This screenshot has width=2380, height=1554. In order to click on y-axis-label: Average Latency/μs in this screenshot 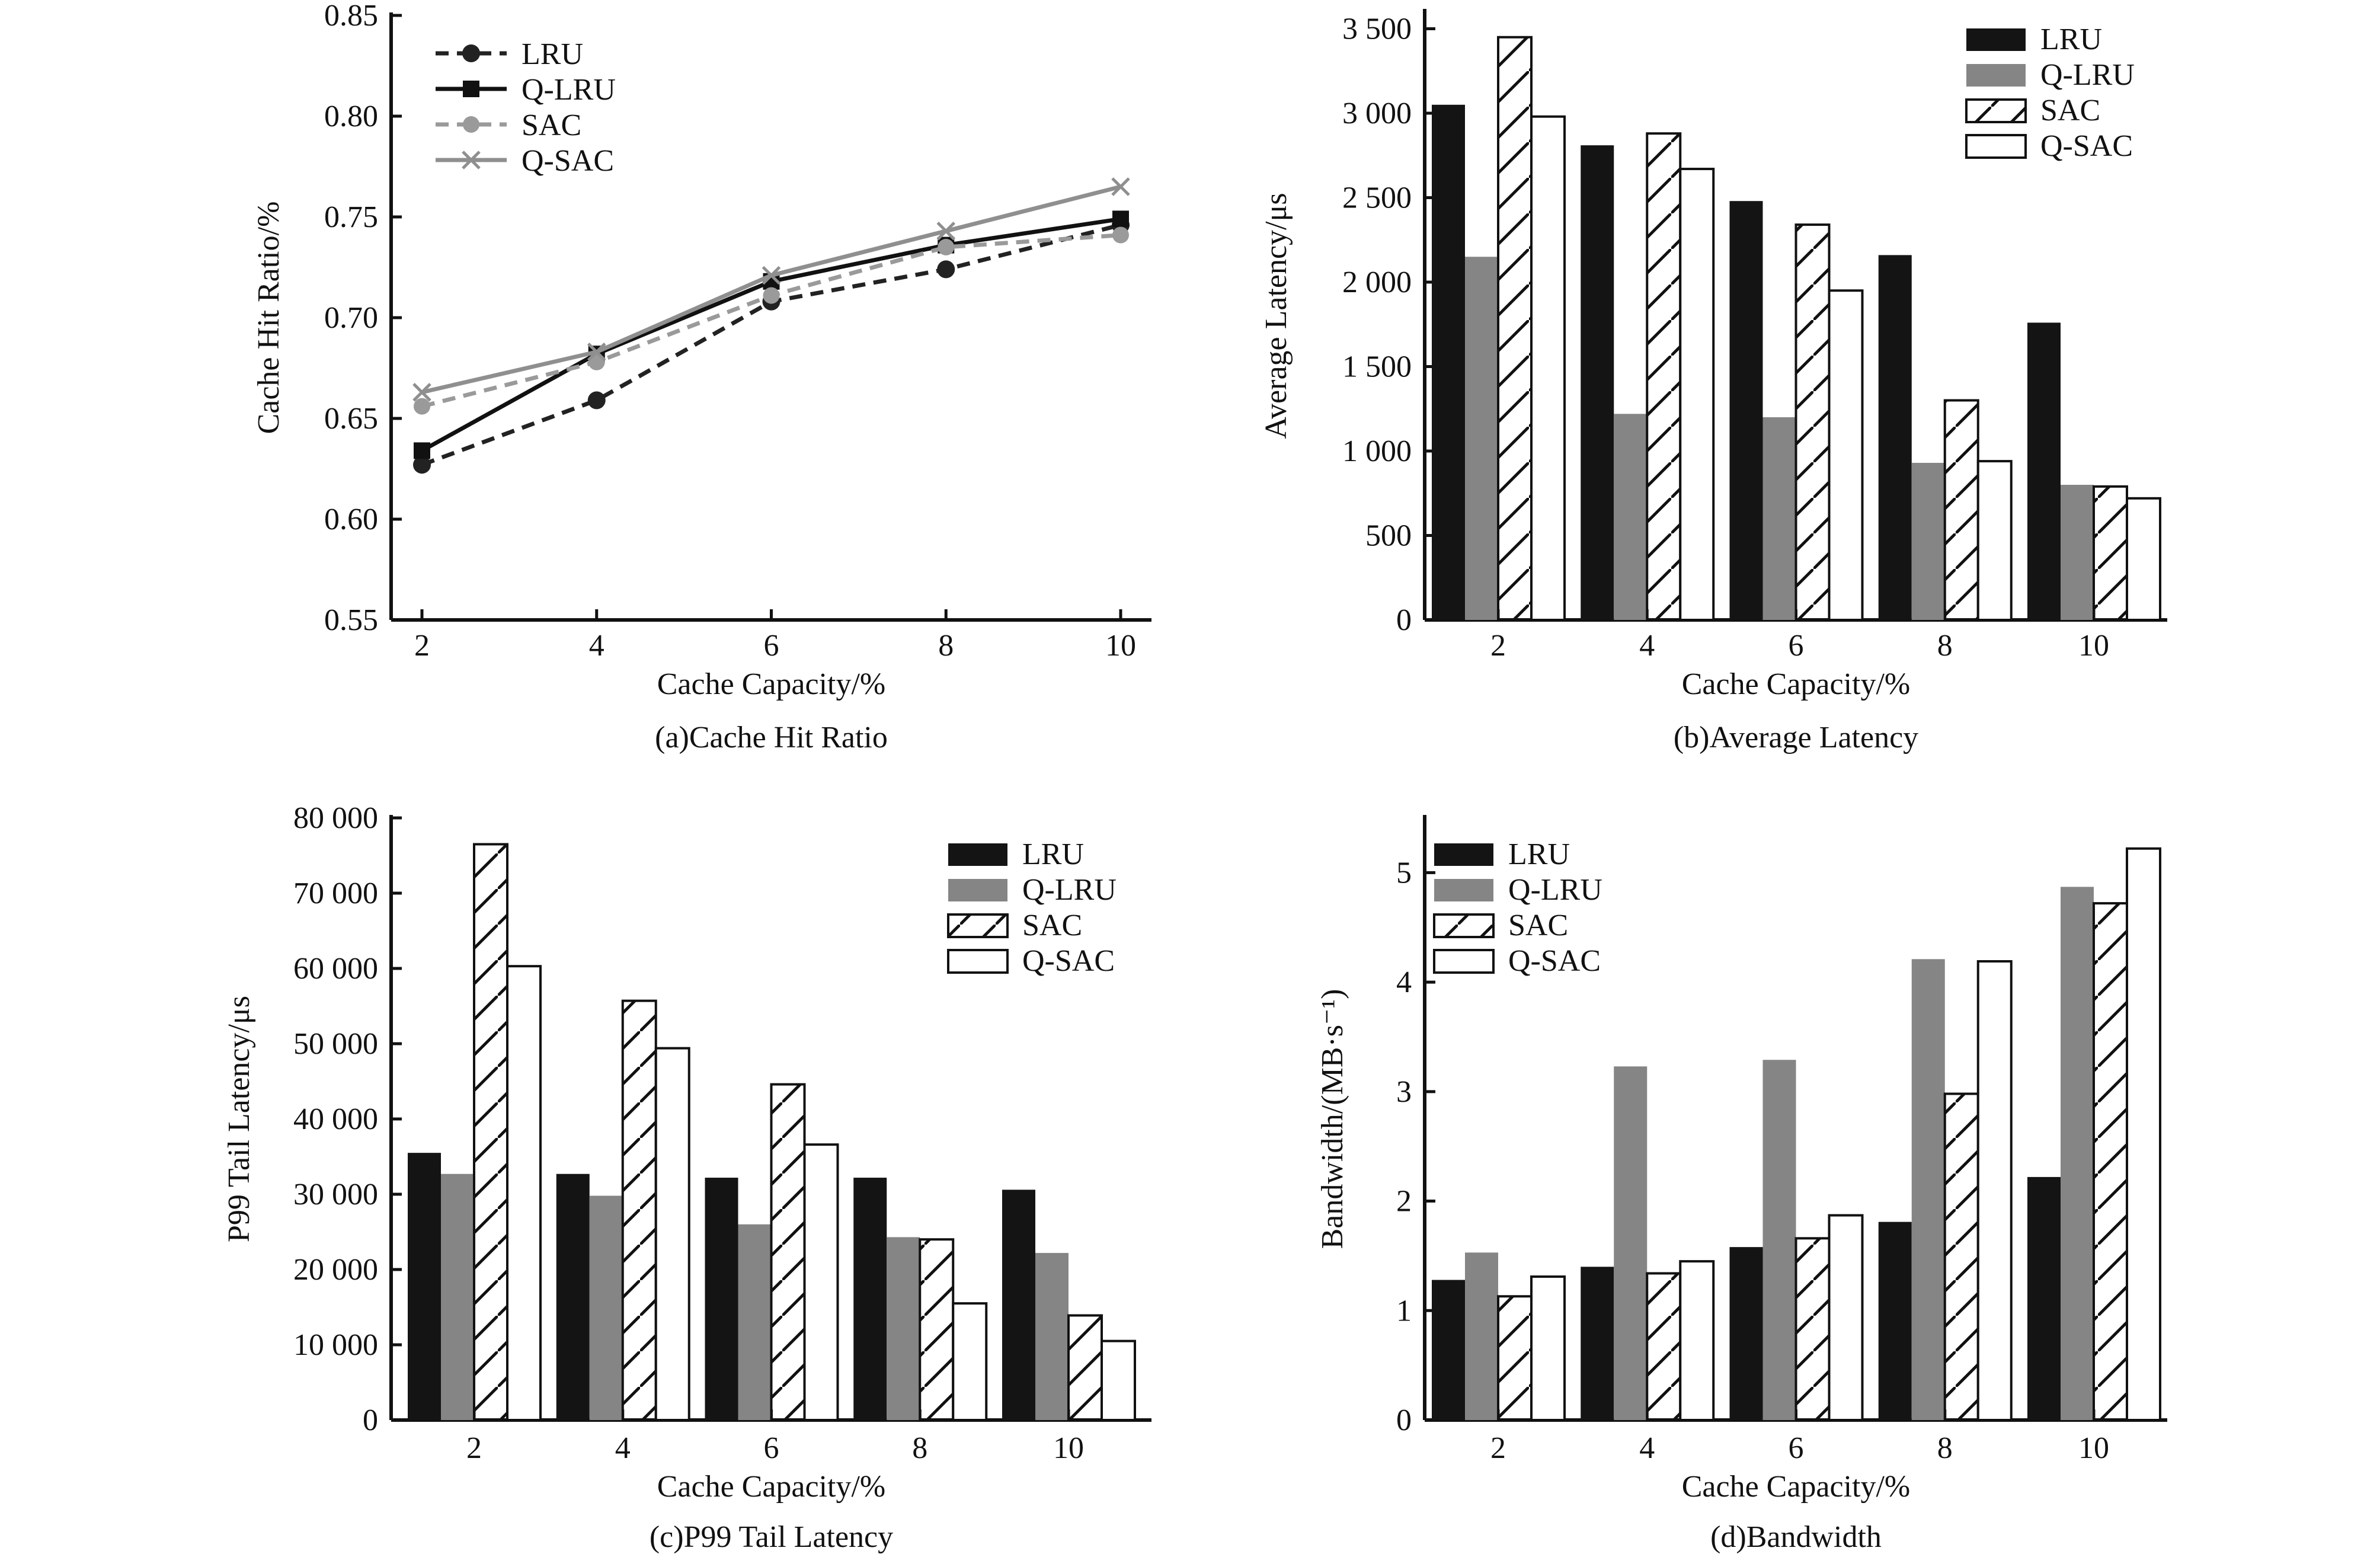, I will do `click(1276, 316)`.